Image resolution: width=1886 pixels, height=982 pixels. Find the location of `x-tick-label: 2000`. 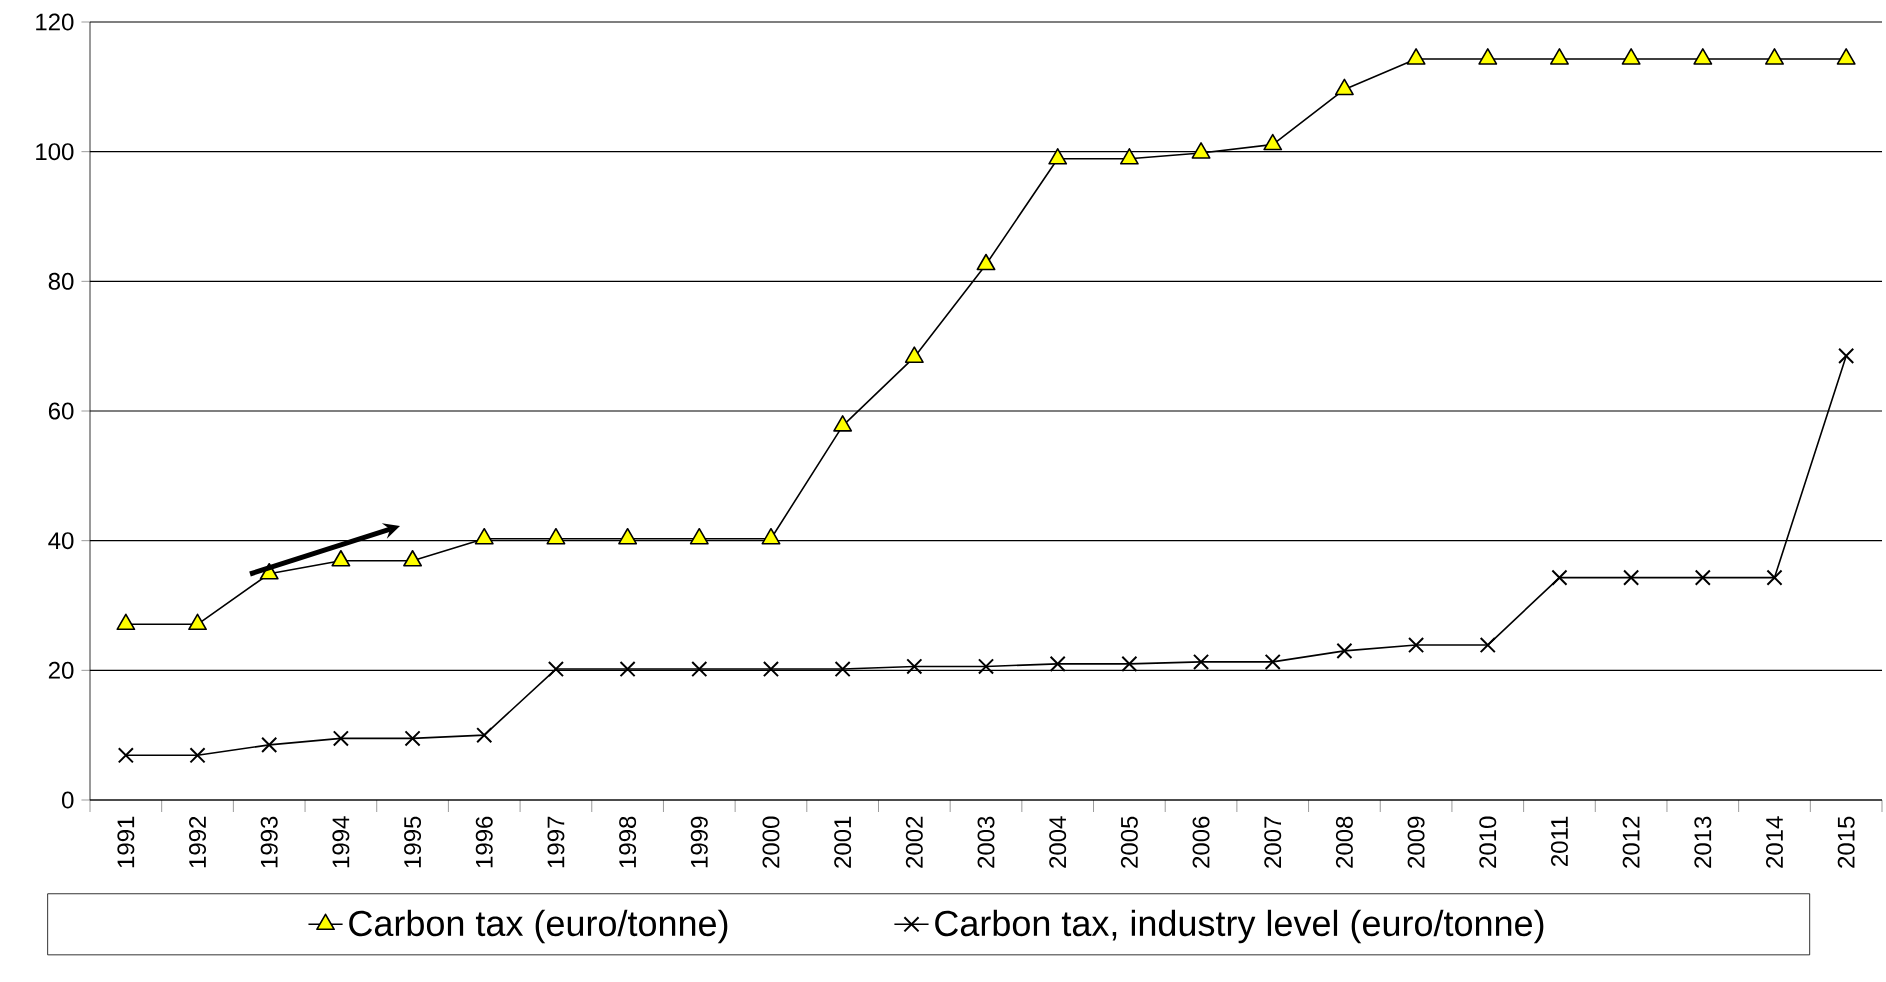

x-tick-label: 2000 is located at coordinates (771, 842).